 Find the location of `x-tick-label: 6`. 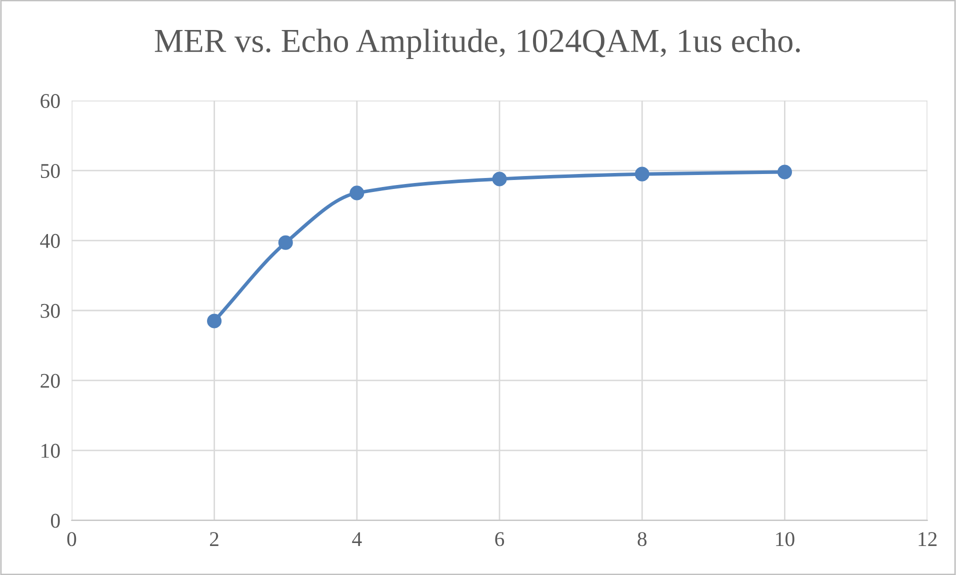

x-tick-label: 6 is located at coordinates (499, 539).